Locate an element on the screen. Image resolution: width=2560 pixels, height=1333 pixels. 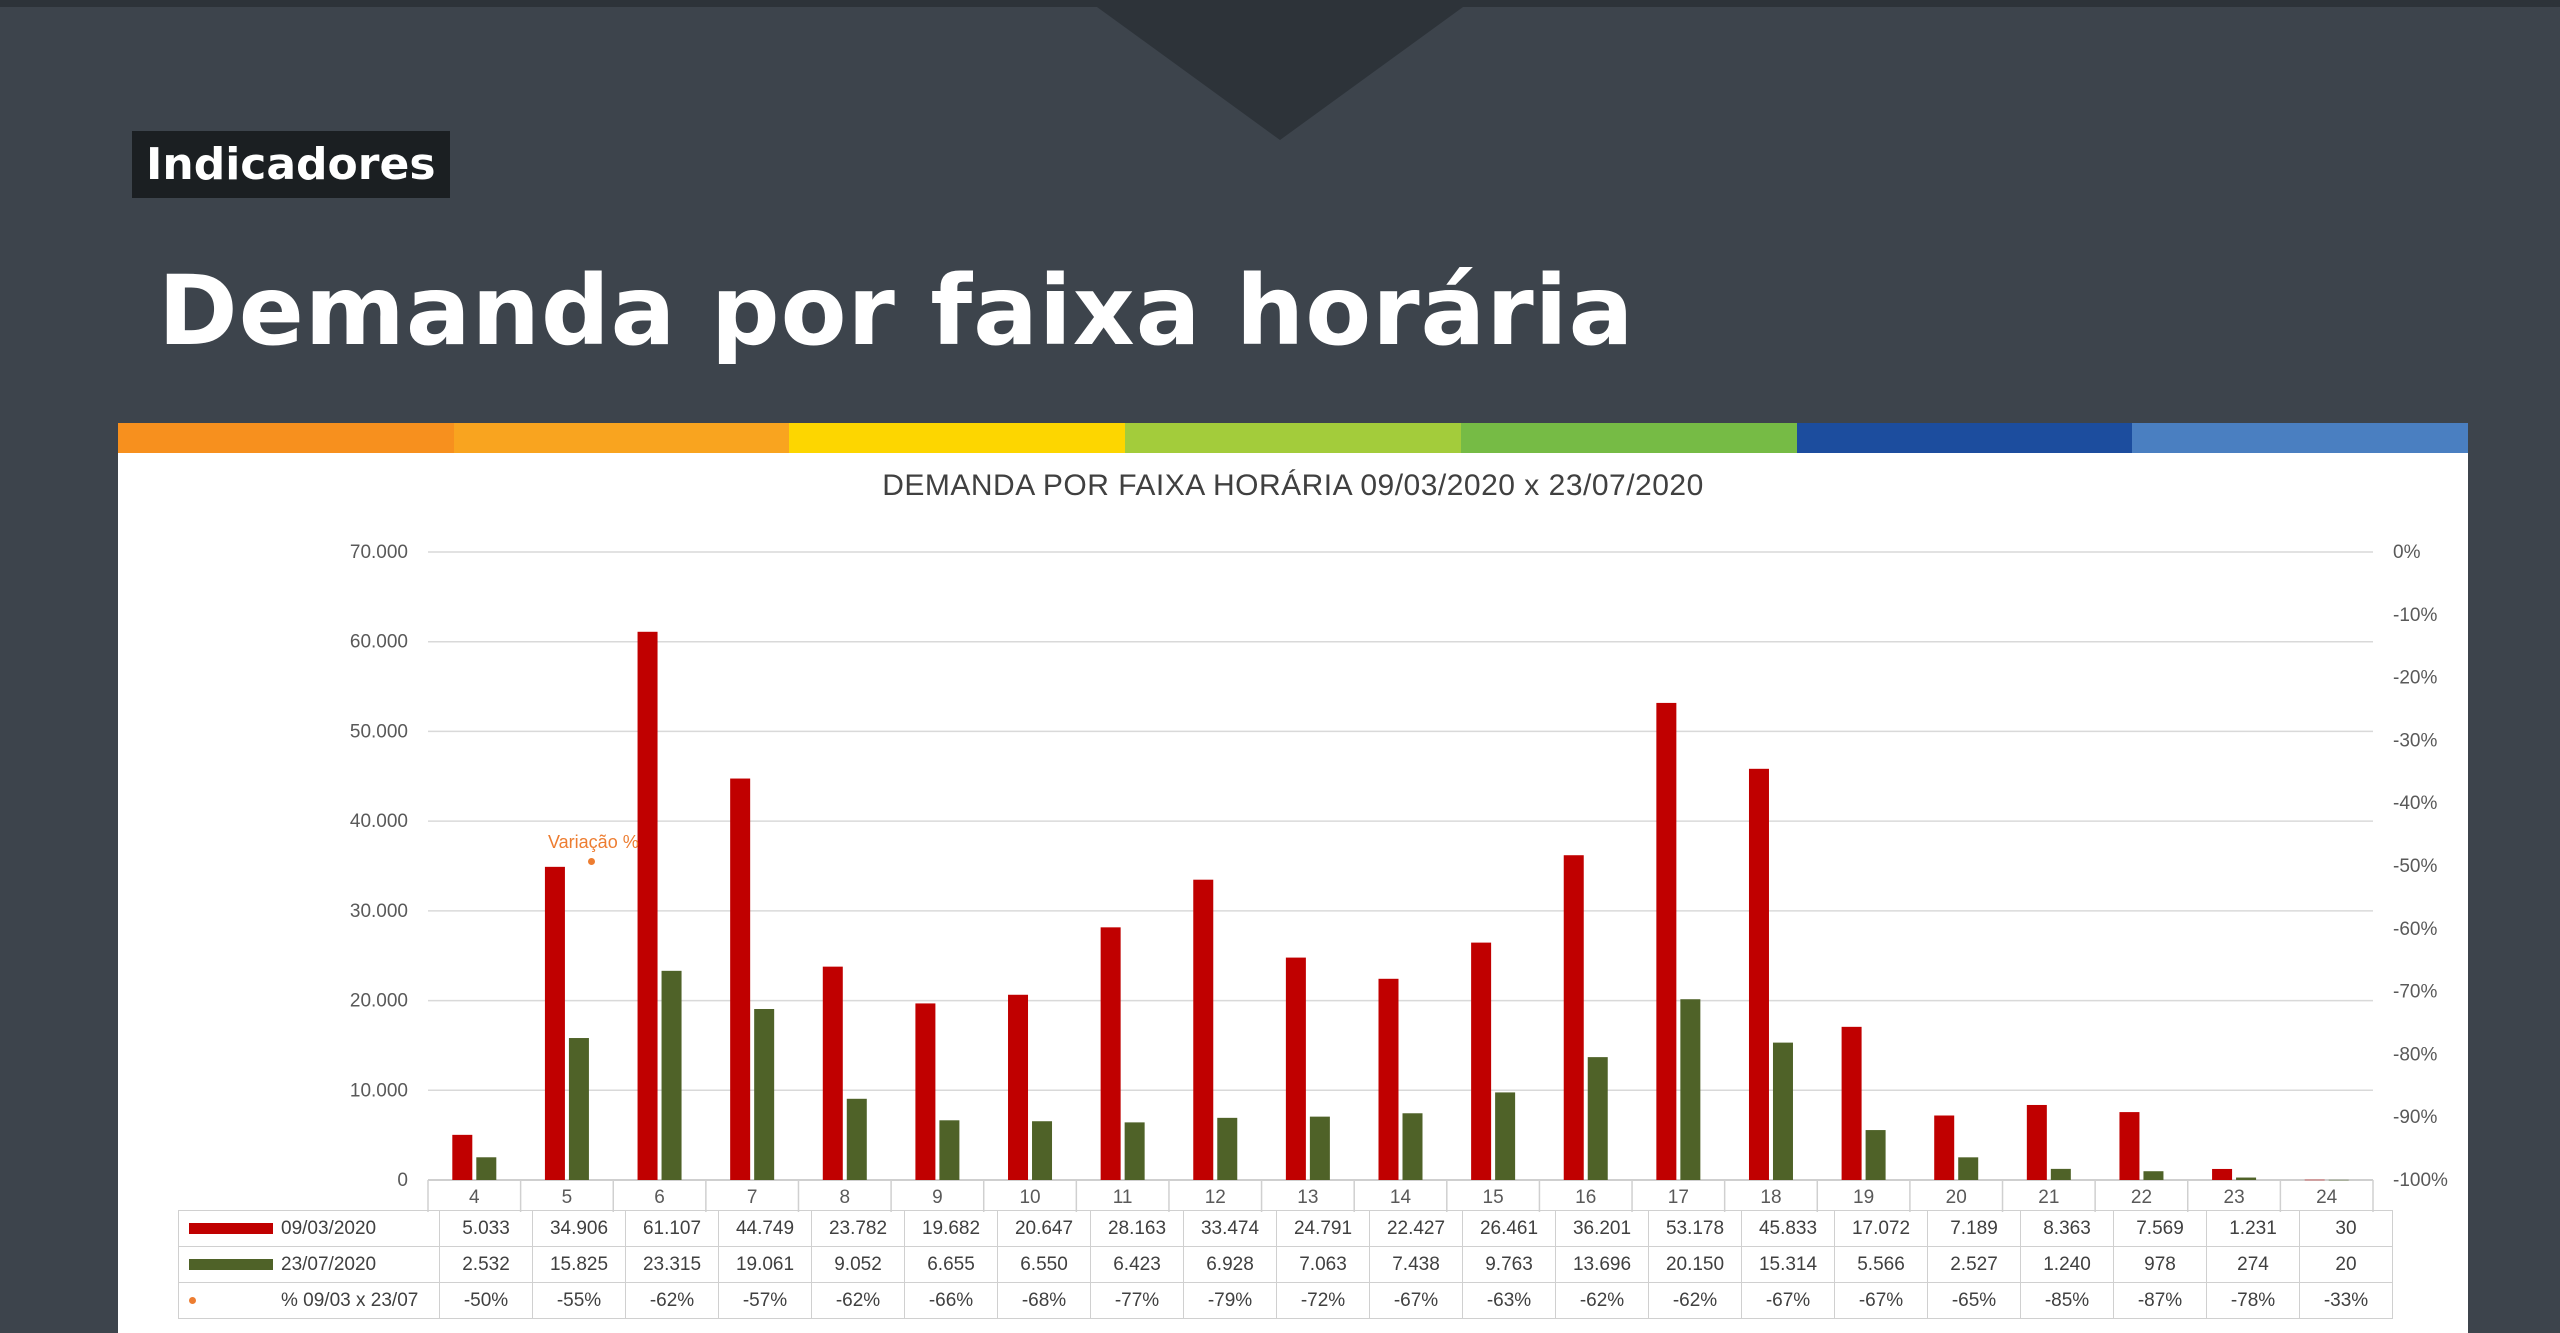
table-cell: 9.052 is located at coordinates (858, 1264).